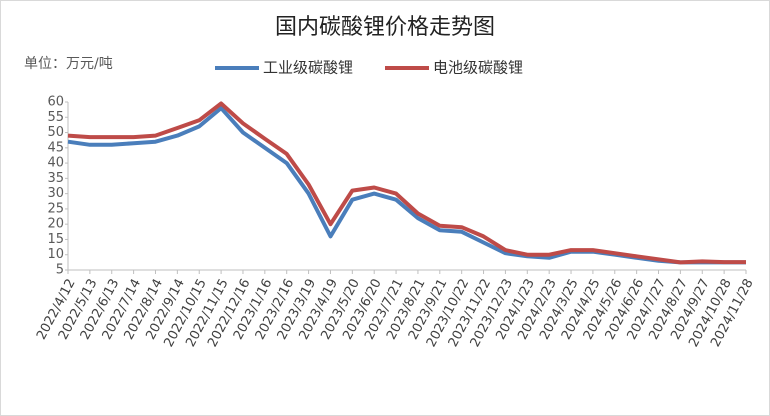  What do you see at coordinates (55, 178) in the screenshot?
I see `y-tick-label: 35` at bounding box center [55, 178].